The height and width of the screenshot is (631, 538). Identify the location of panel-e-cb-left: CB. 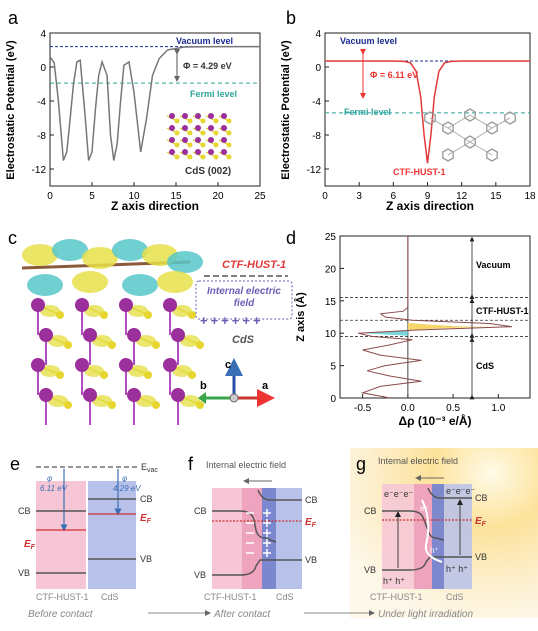
(24, 511).